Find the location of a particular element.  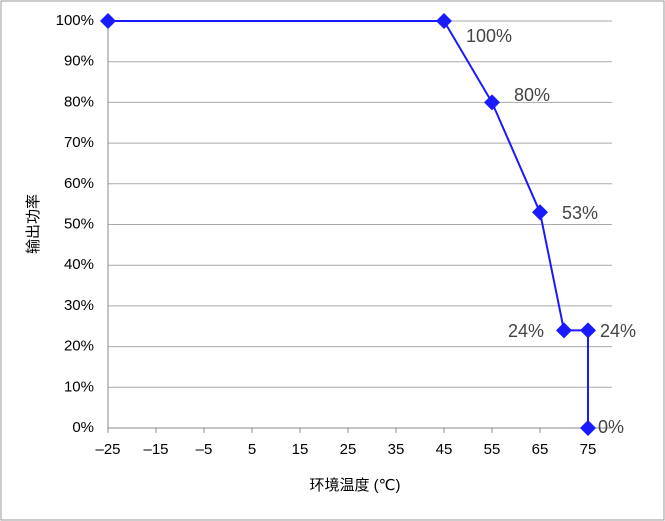

x-tick-label: 55 is located at coordinates (492, 449).